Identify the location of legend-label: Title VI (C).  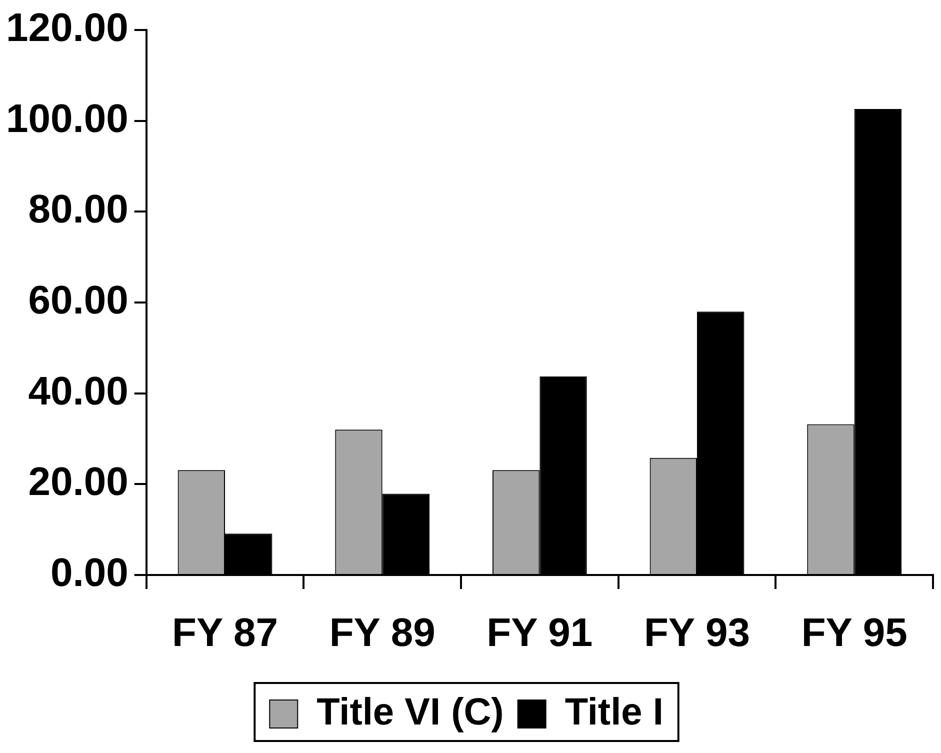
(410, 712).